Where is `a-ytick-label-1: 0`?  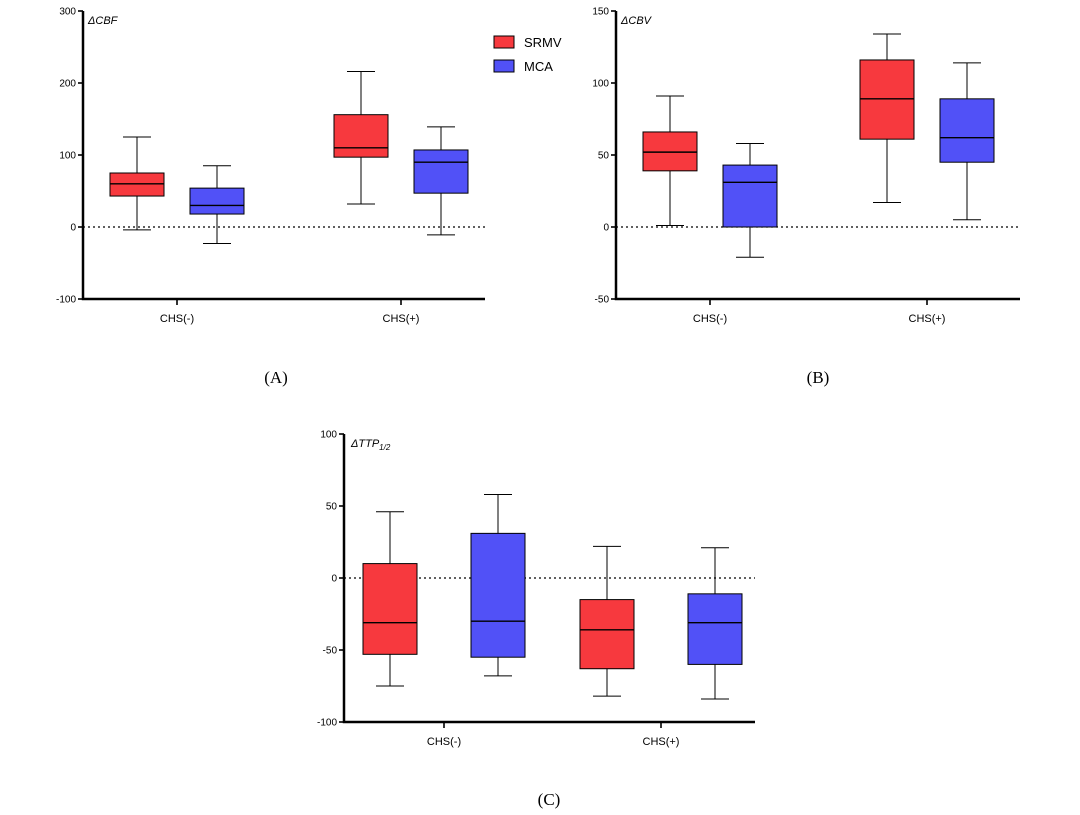
a-ytick-label-1: 0 is located at coordinates (73, 228).